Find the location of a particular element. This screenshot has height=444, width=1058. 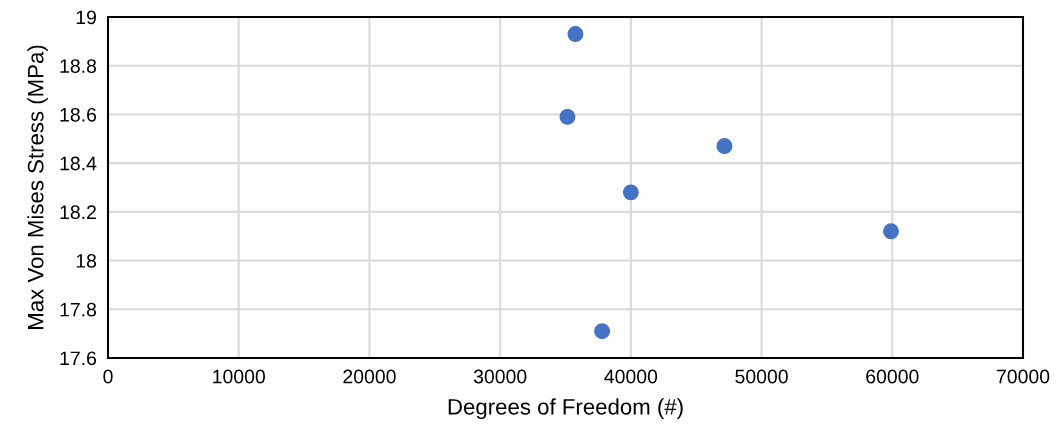

x-tick-label: 10000 is located at coordinates (239, 376).